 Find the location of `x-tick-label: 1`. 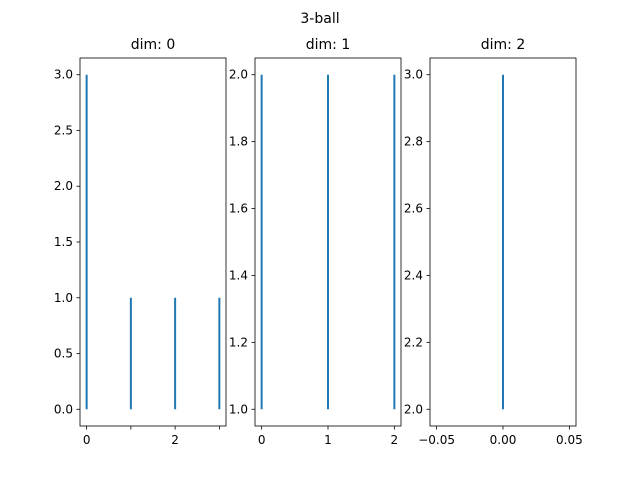

x-tick-label: 1 is located at coordinates (328, 440).